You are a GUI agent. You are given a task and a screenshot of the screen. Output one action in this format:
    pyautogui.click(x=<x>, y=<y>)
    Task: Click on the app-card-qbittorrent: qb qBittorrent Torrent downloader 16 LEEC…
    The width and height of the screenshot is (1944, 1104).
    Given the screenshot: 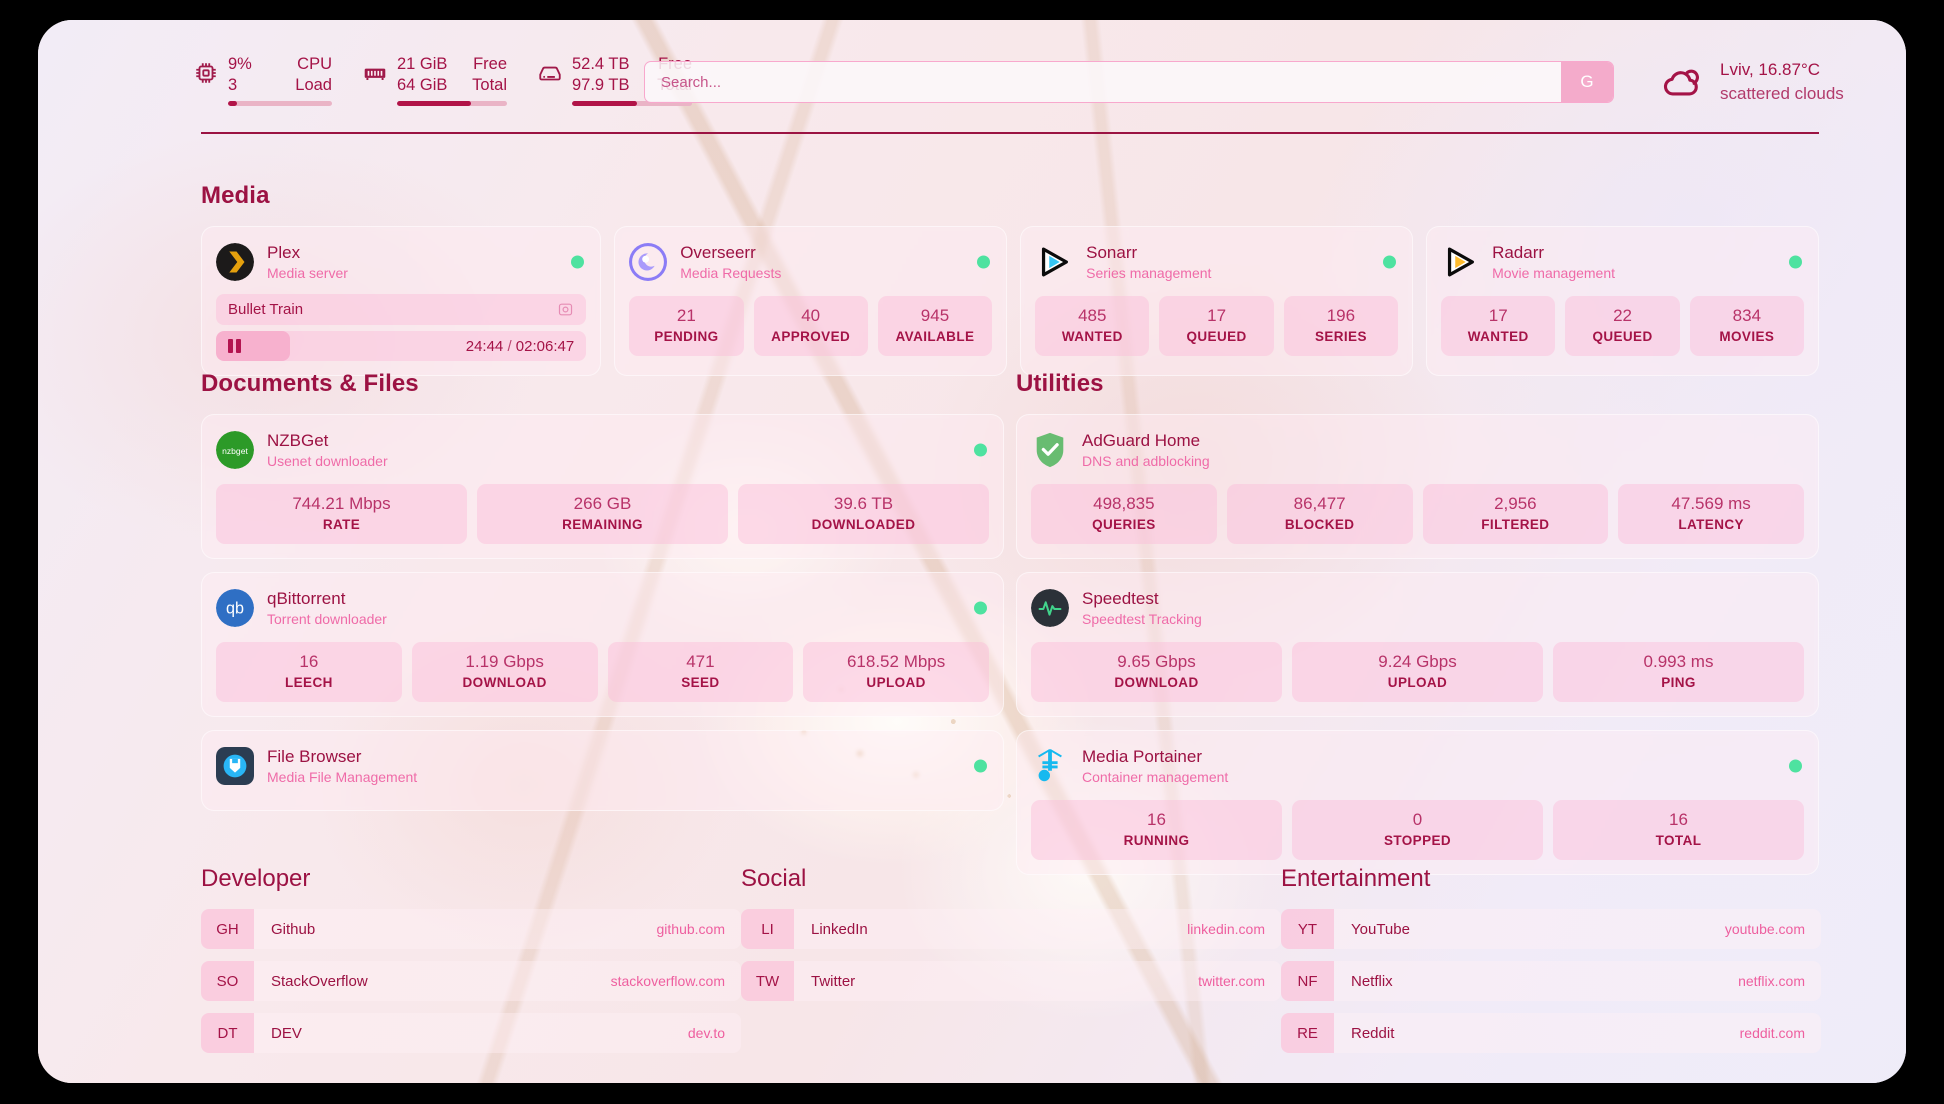 What is the action you would take?
    pyautogui.click(x=602, y=644)
    